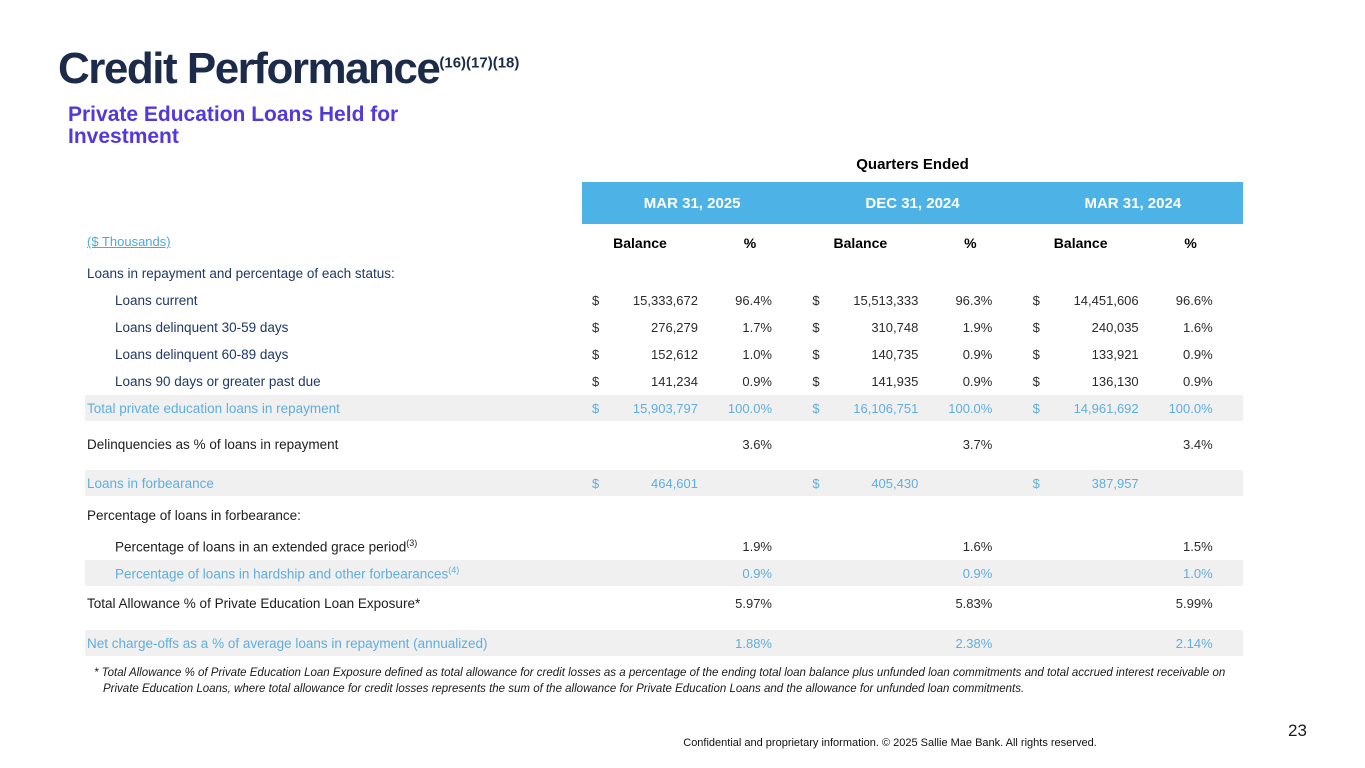 This screenshot has width=1365, height=768. Describe the element at coordinates (202, 327) in the screenshot. I see `row-label-text: Loans delinquent 30-59 days` at that location.